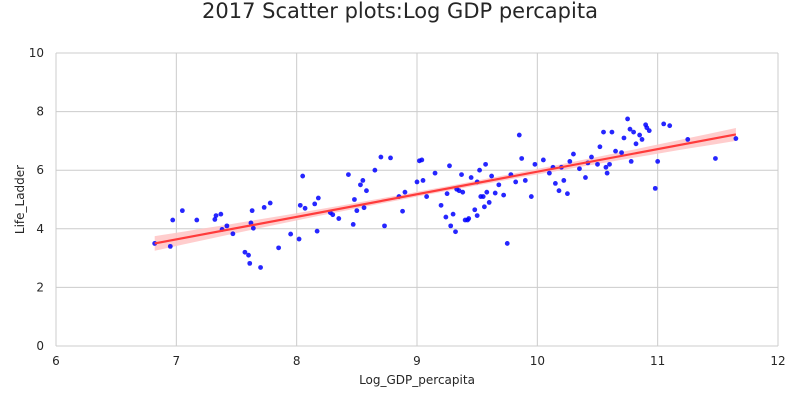 This screenshot has width=800, height=400. I want to click on x-tick-label: 10, so click(537, 361).